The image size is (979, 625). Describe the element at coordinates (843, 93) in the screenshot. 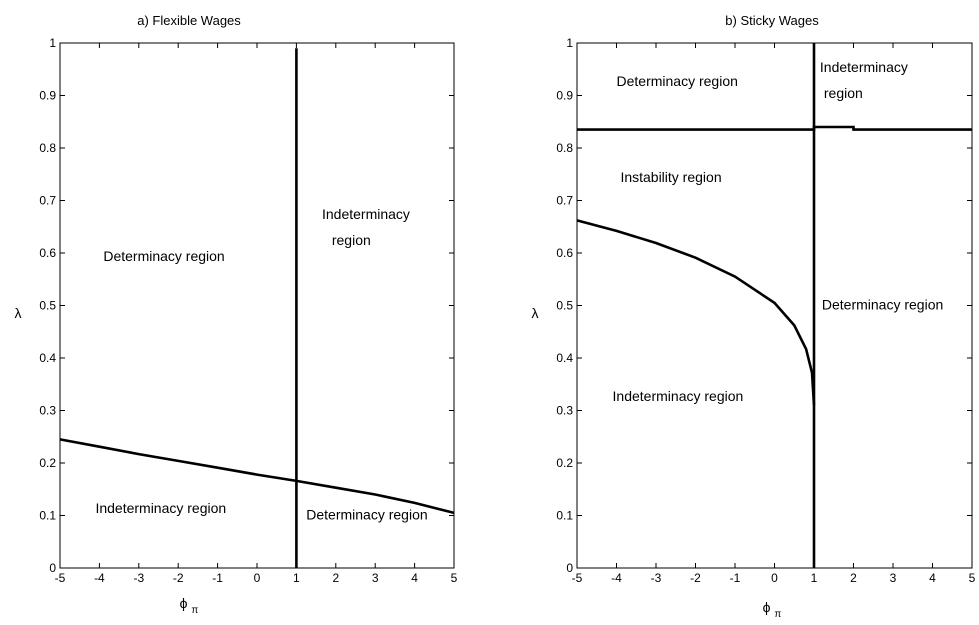

I see `panel-b-region-label-3: region` at that location.